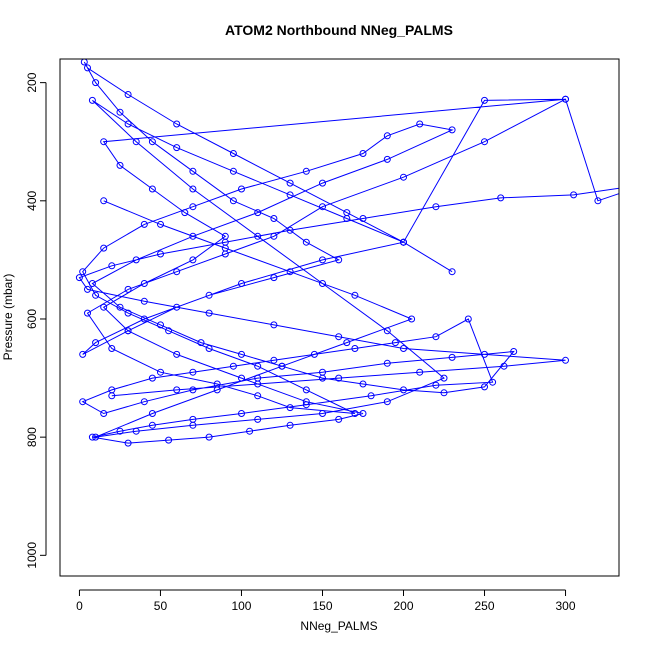 The height and width of the screenshot is (650, 650). What do you see at coordinates (338, 626) in the screenshot?
I see `x-axis-label: NNeg_PALMS` at bounding box center [338, 626].